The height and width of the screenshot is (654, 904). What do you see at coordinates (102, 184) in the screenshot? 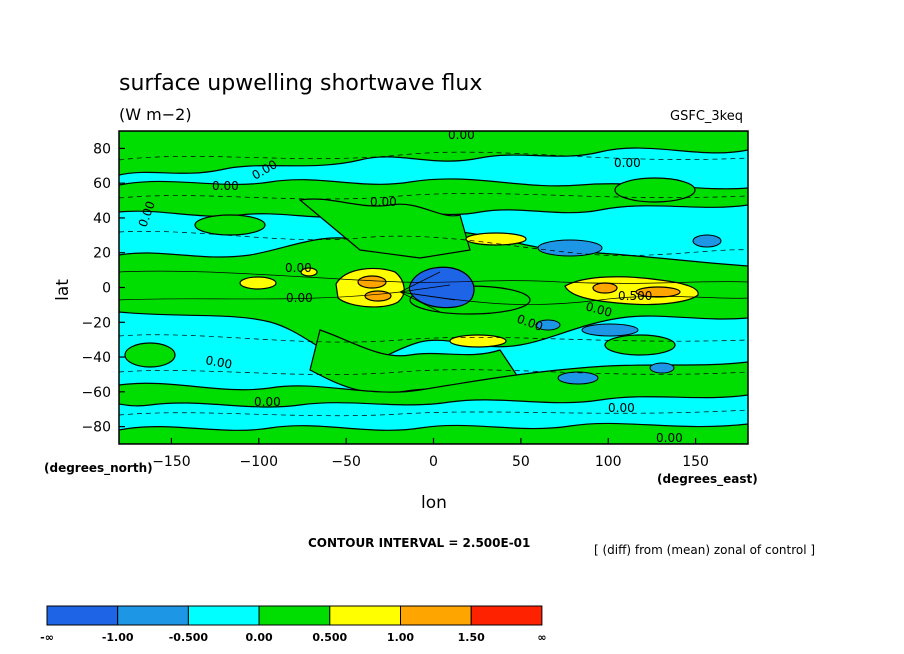
I see `y-tick-label: 60` at bounding box center [102, 184].